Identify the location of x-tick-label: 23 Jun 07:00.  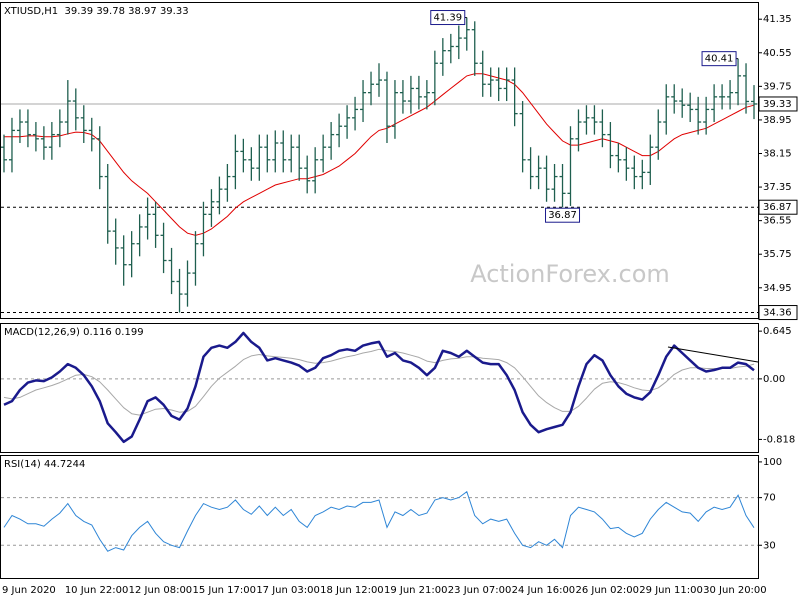
(480, 590).